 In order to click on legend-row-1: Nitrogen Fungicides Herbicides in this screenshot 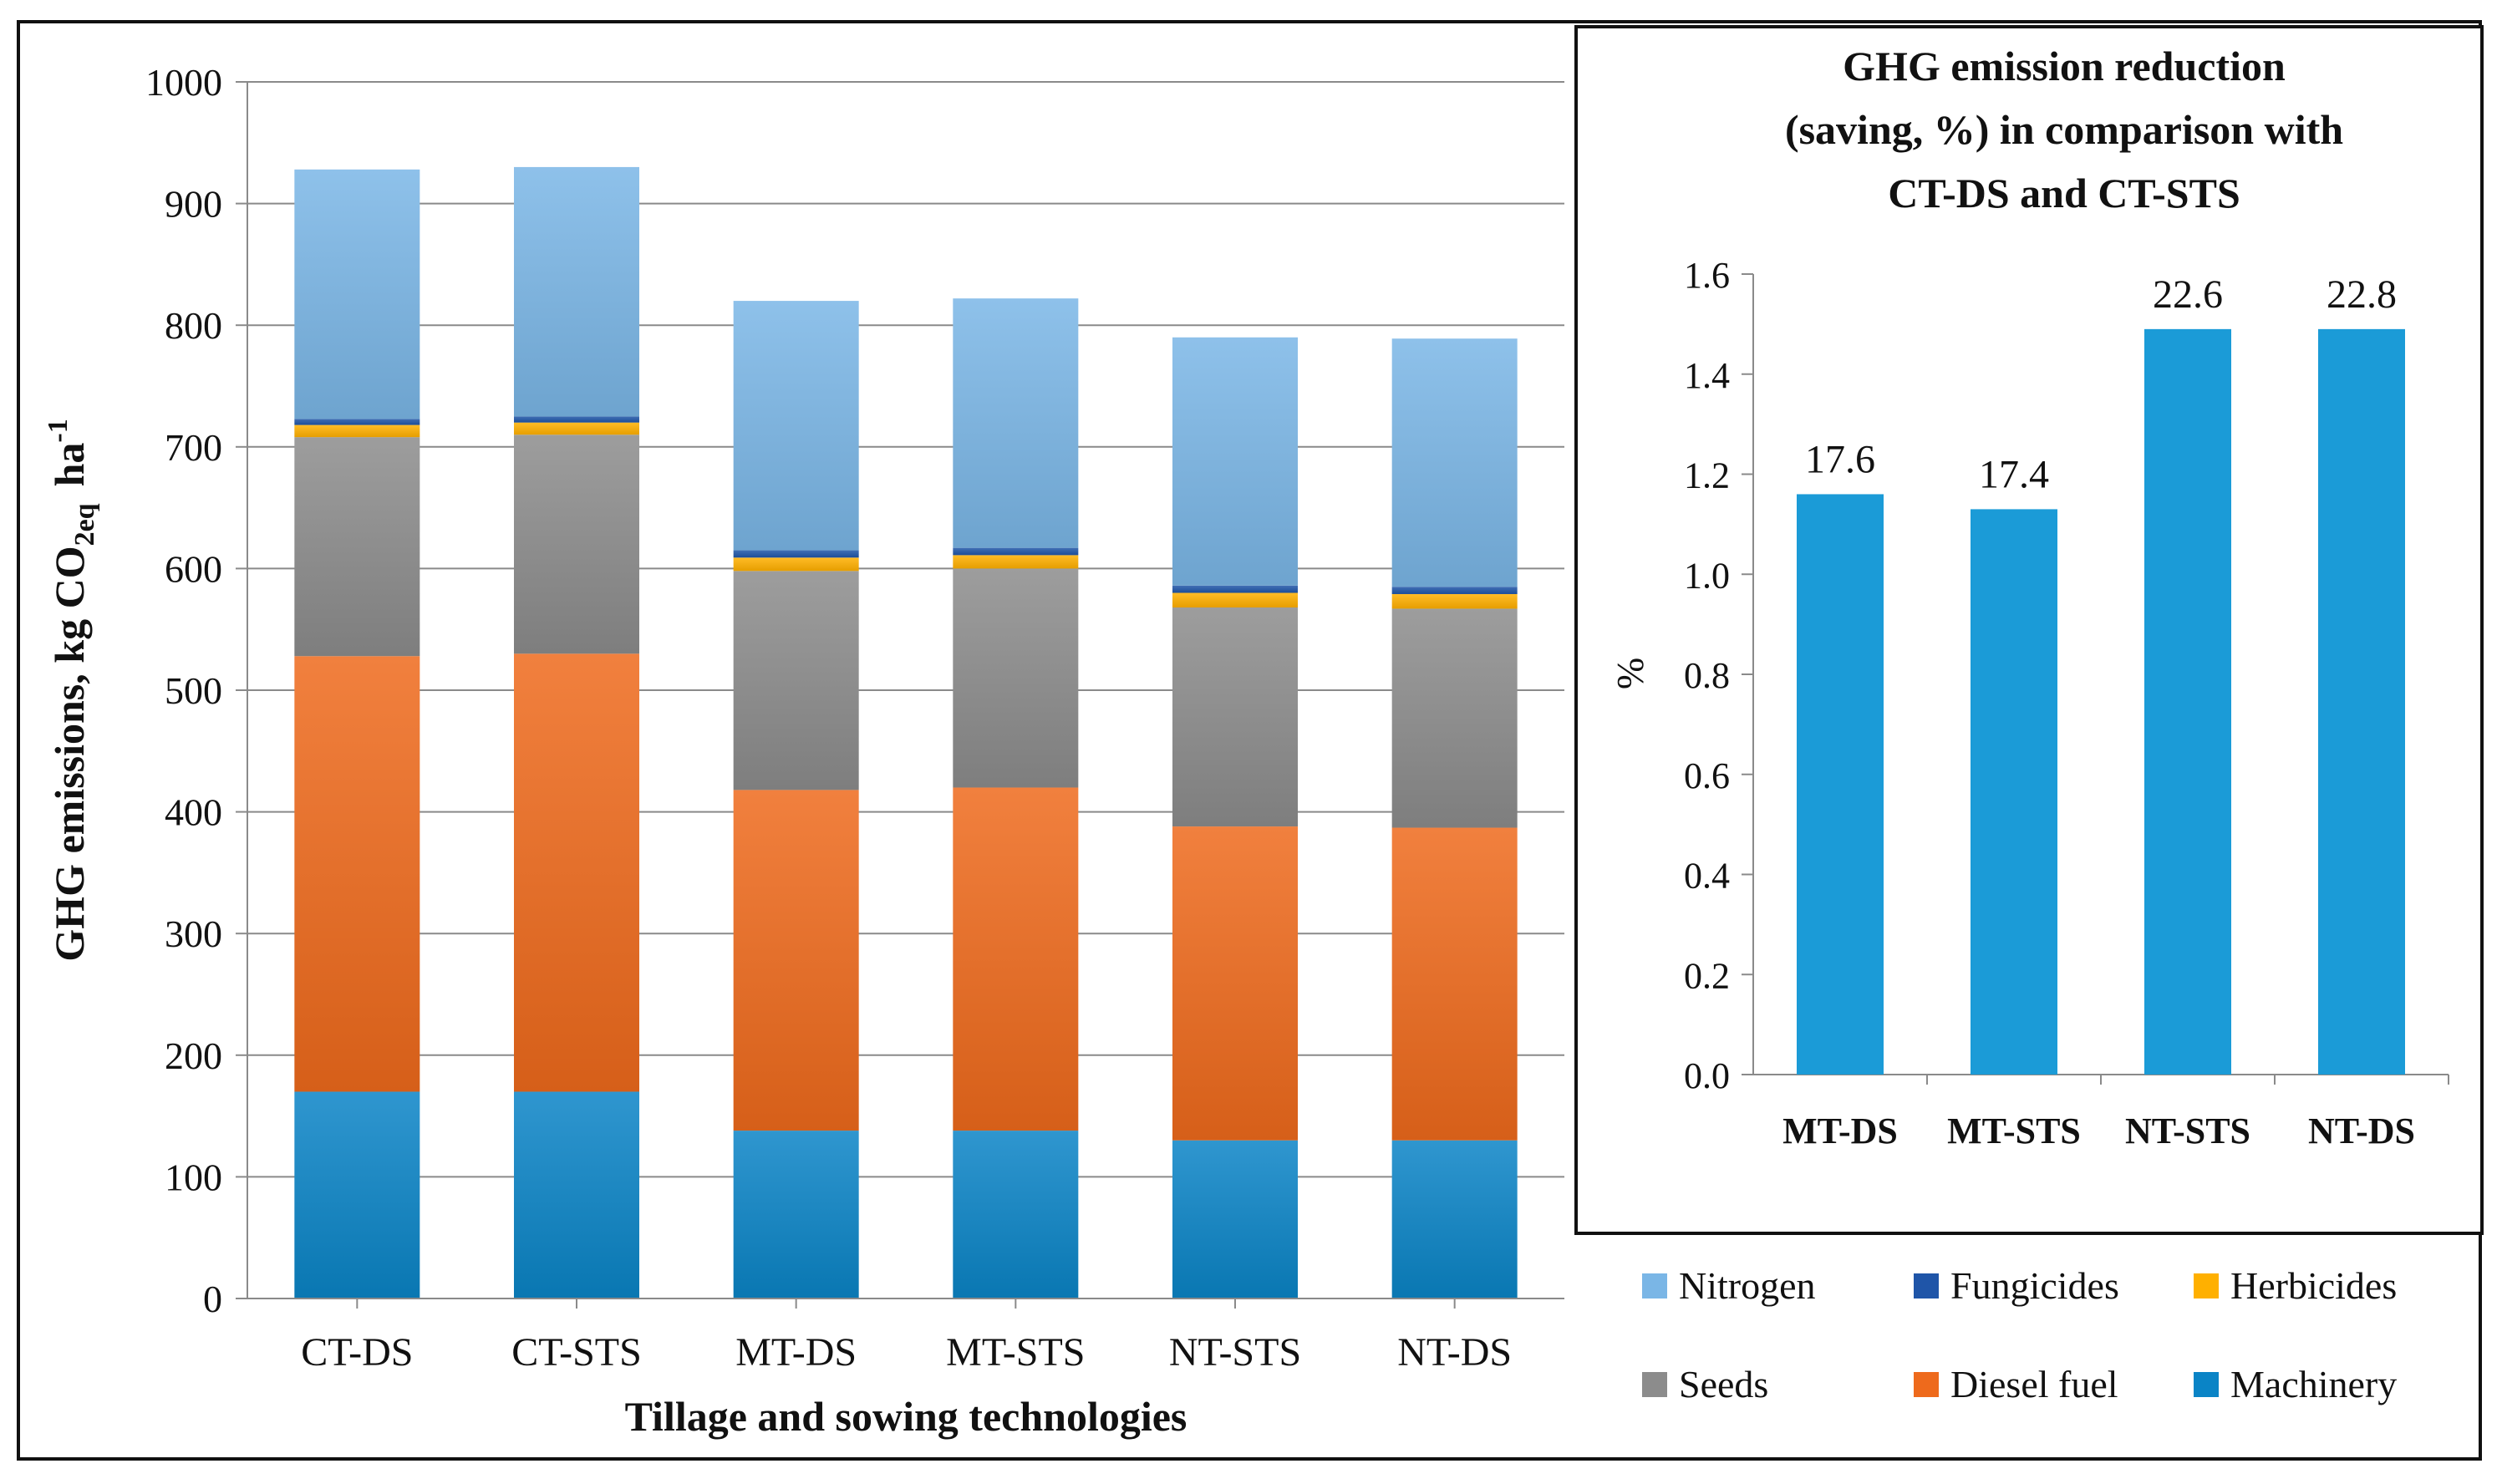, I will do `click(2060, 1285)`.